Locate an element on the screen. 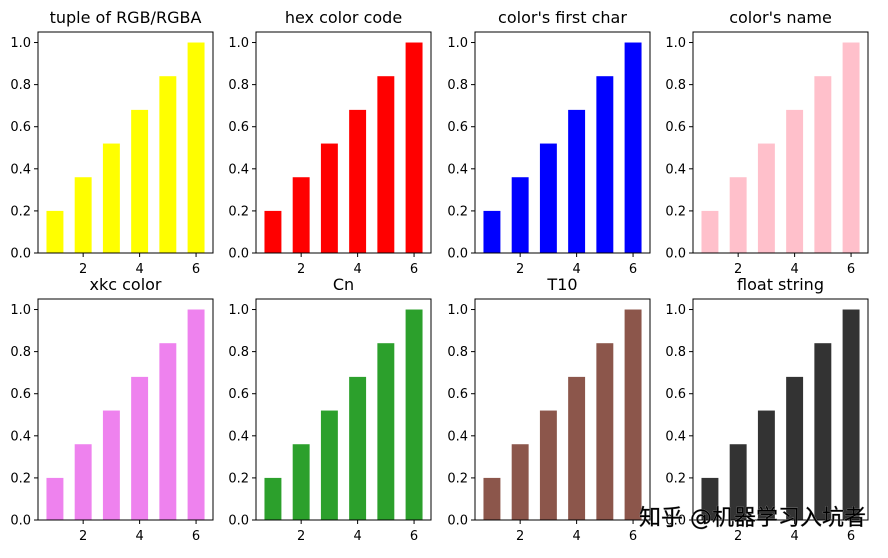  watermark-text: 知乎 @机器学习入坑者 is located at coordinates (752, 518).